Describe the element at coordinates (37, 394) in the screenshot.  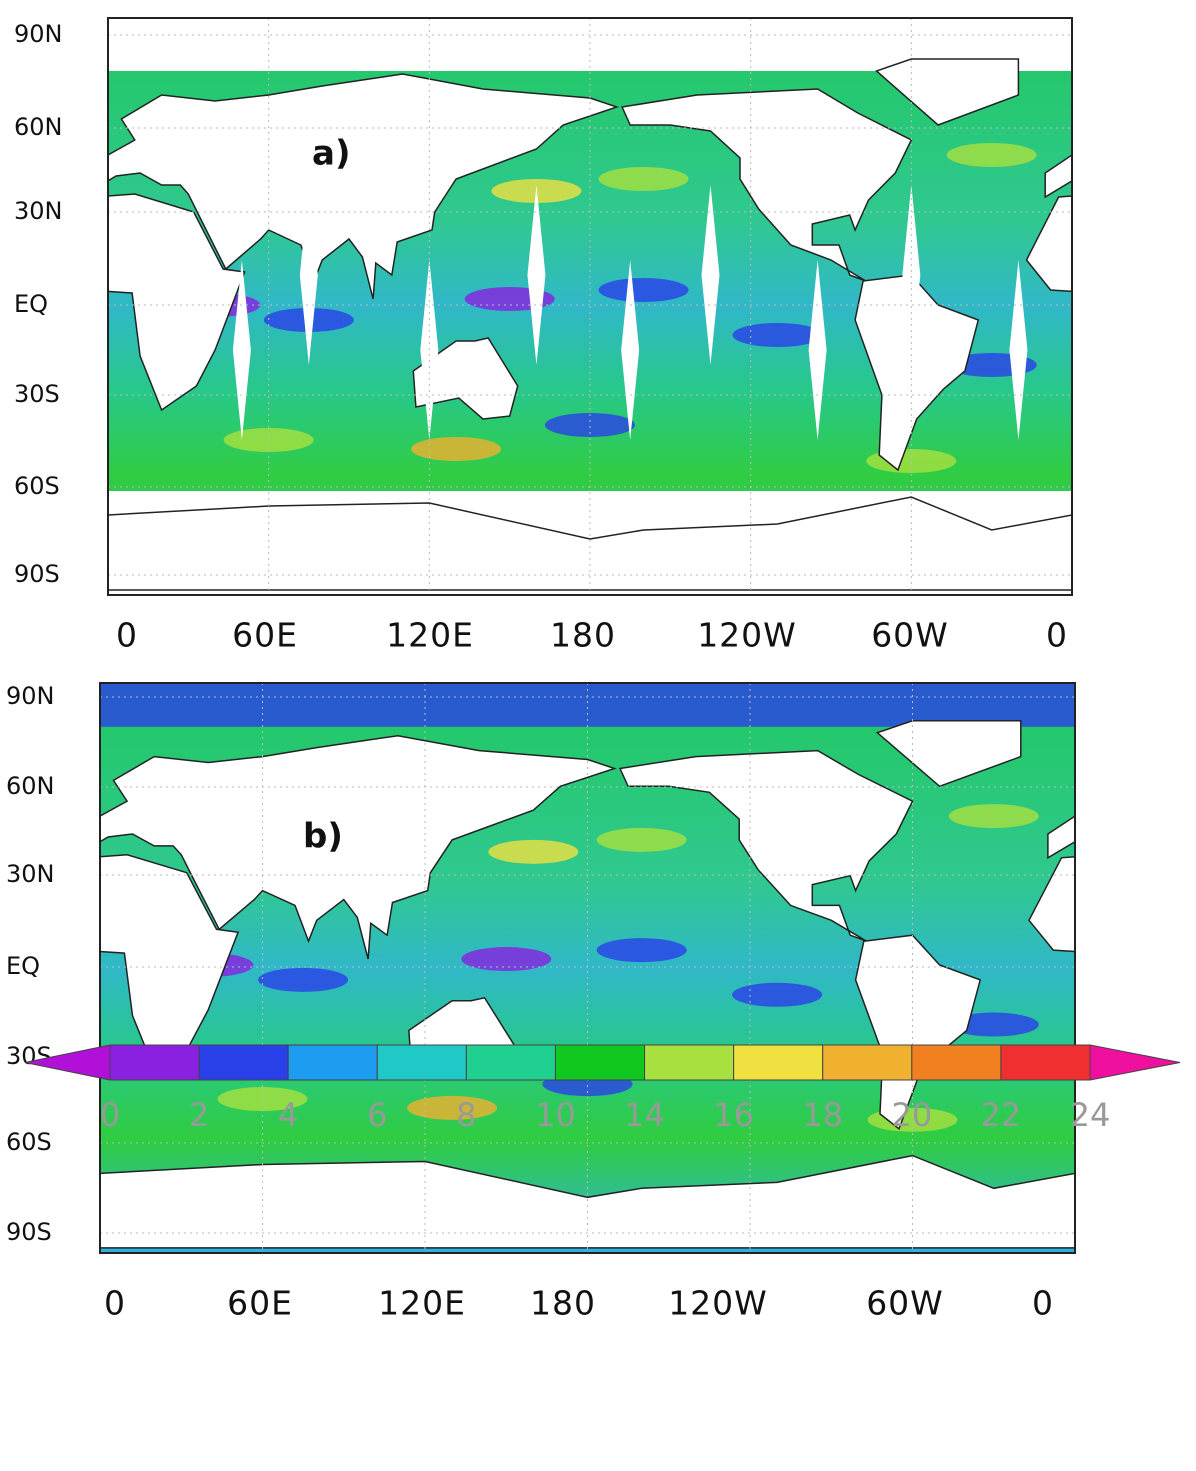
I see `lat-label: 30S` at that location.